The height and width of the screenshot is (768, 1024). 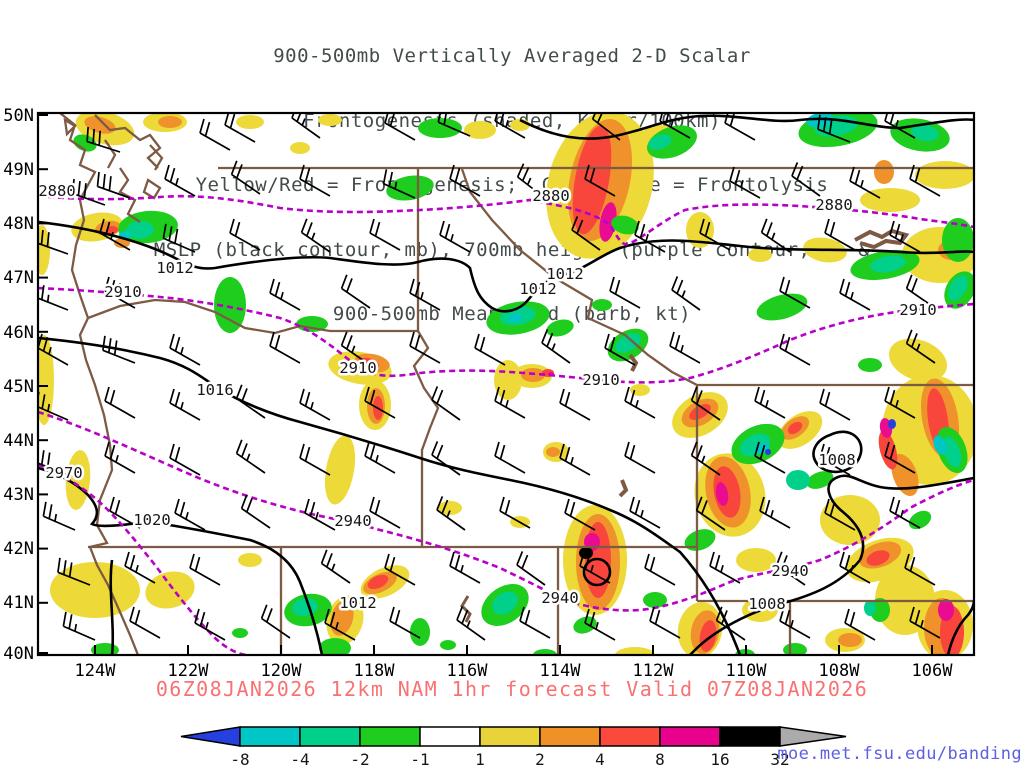 What do you see at coordinates (18, 116) in the screenshot?
I see `lat-label: 50N` at bounding box center [18, 116].